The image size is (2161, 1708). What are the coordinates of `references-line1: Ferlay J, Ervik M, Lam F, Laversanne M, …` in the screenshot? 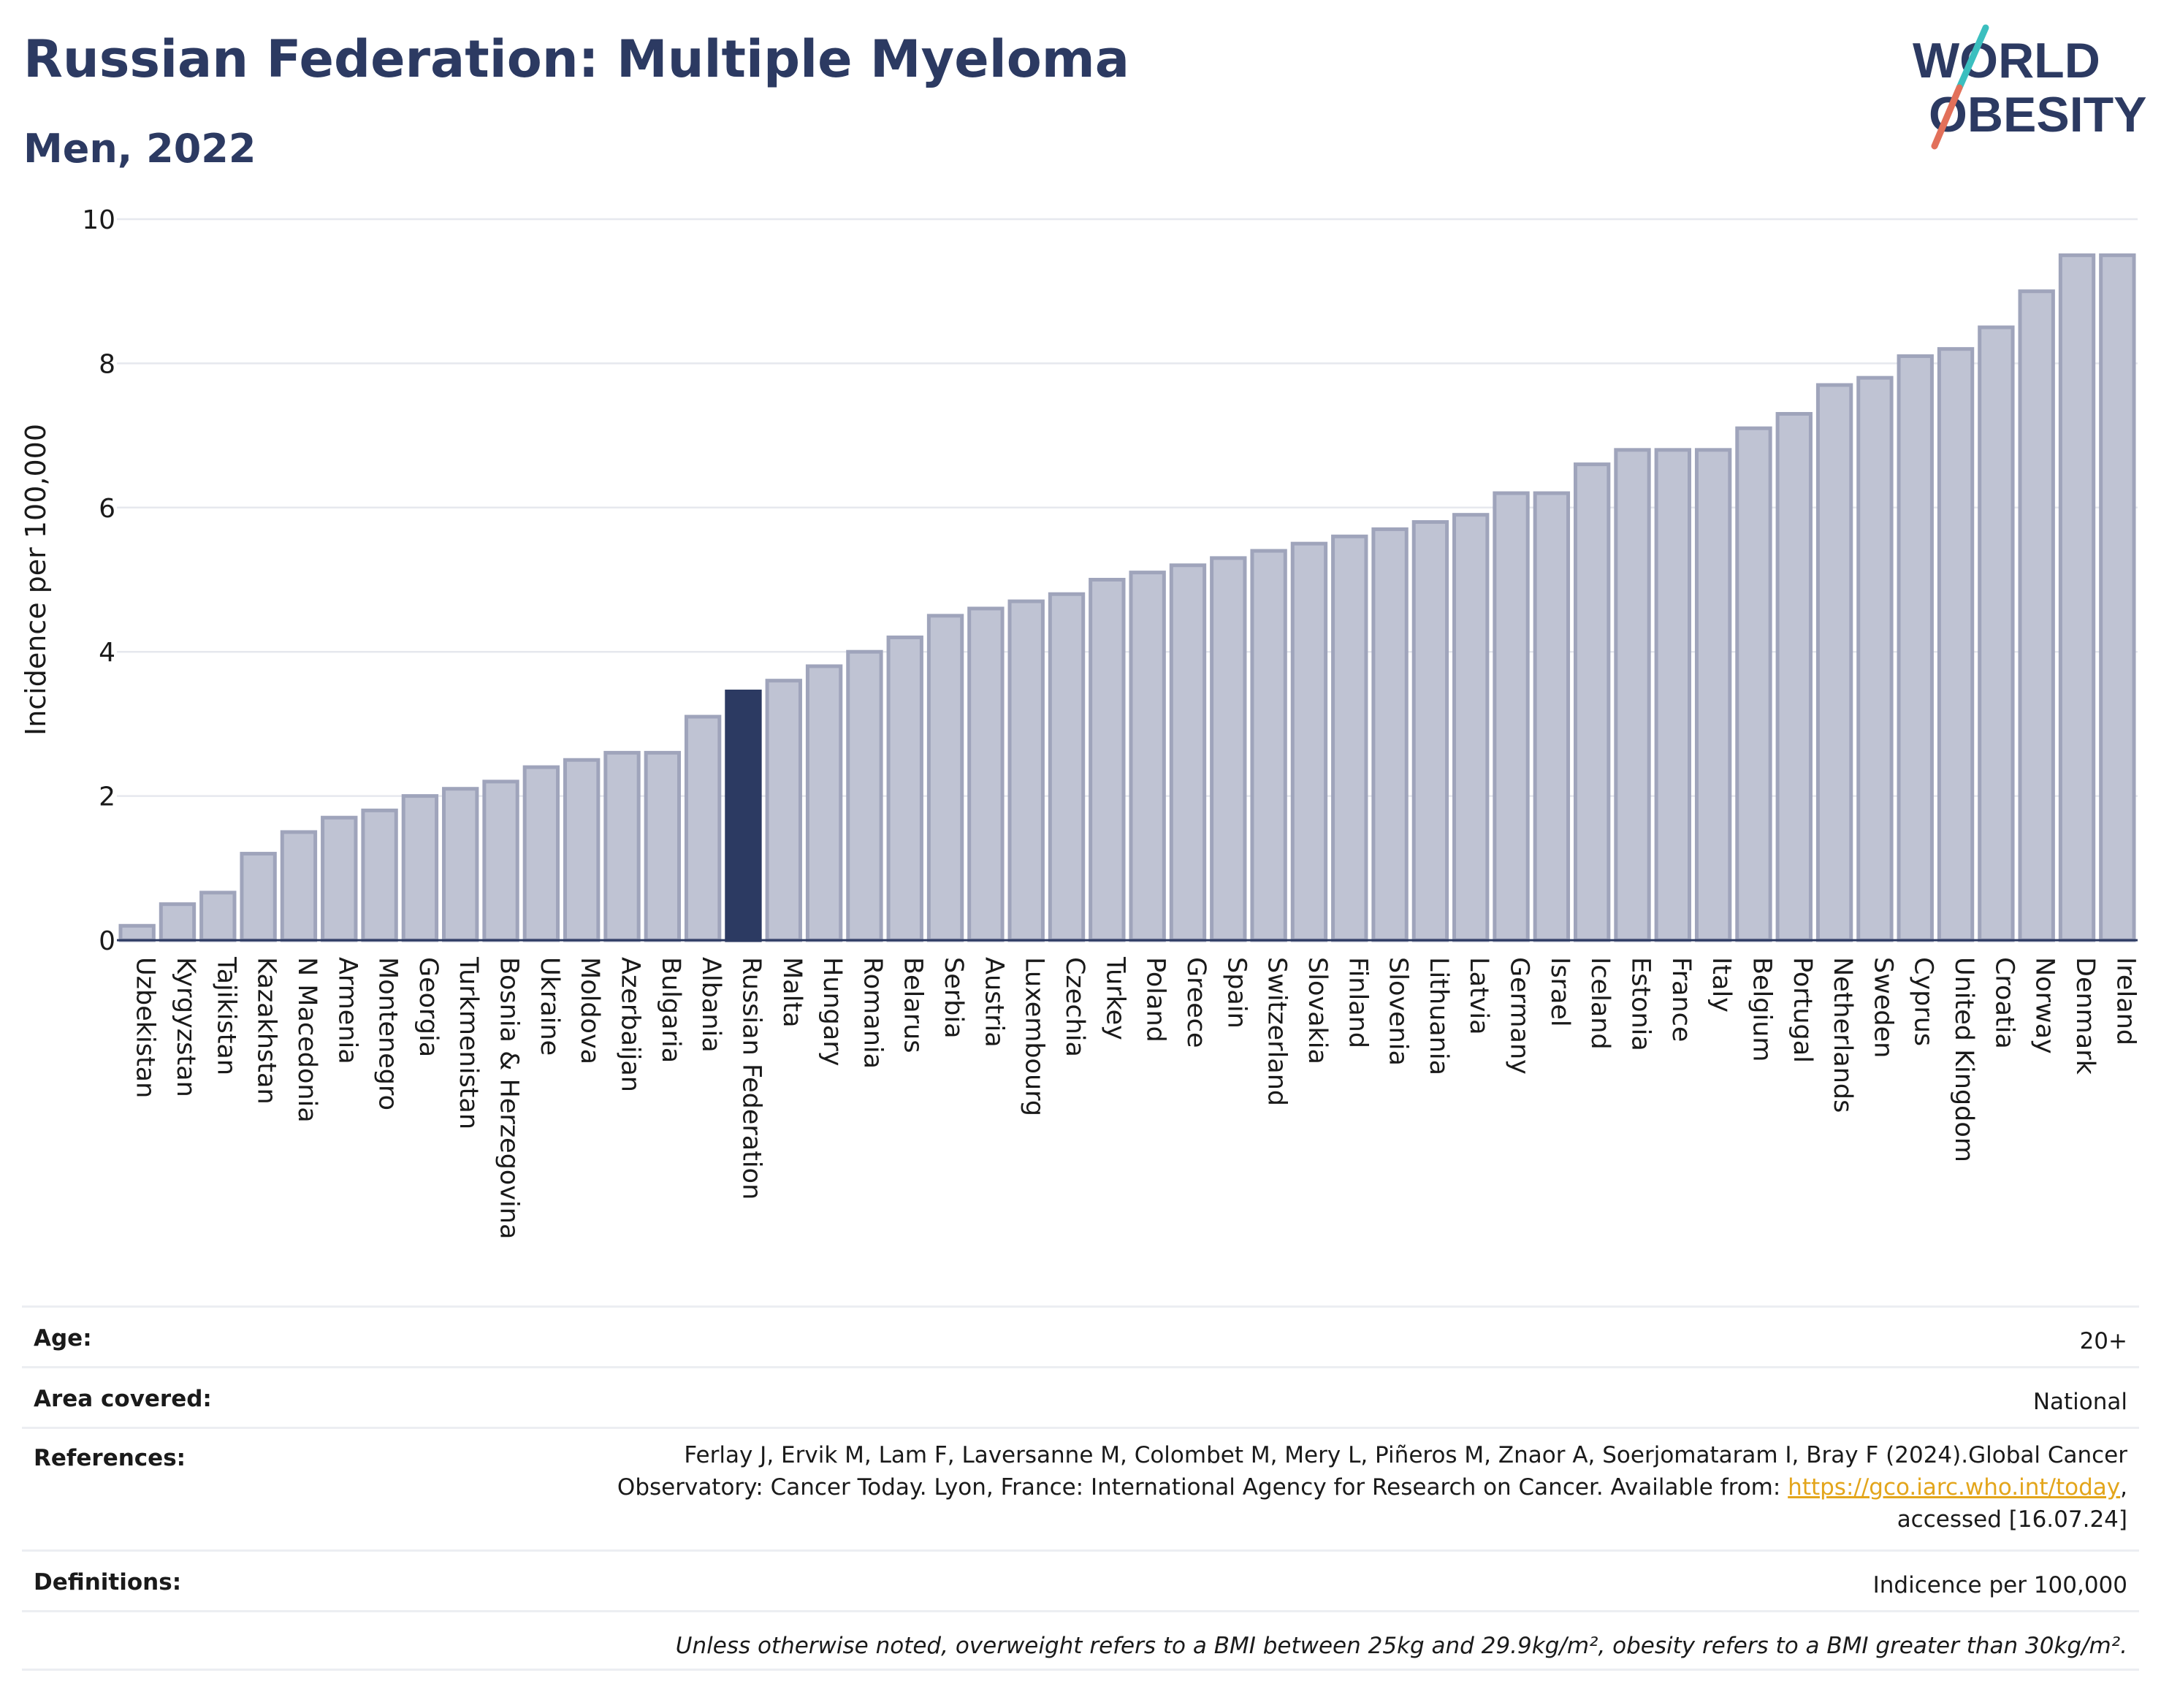 It's located at (1405, 1455).